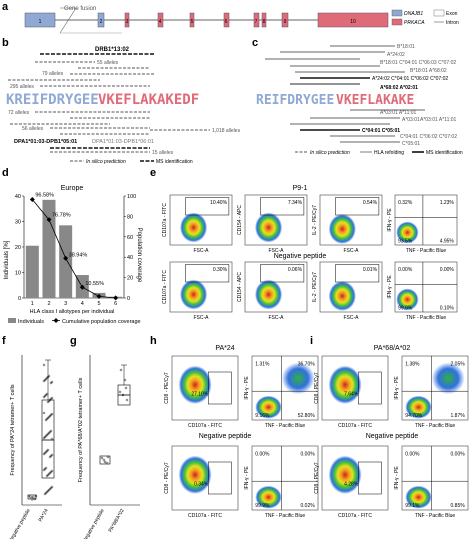 The image size is (474, 539). I want to click on gate-percentage: 7.34%, so click(295, 203).